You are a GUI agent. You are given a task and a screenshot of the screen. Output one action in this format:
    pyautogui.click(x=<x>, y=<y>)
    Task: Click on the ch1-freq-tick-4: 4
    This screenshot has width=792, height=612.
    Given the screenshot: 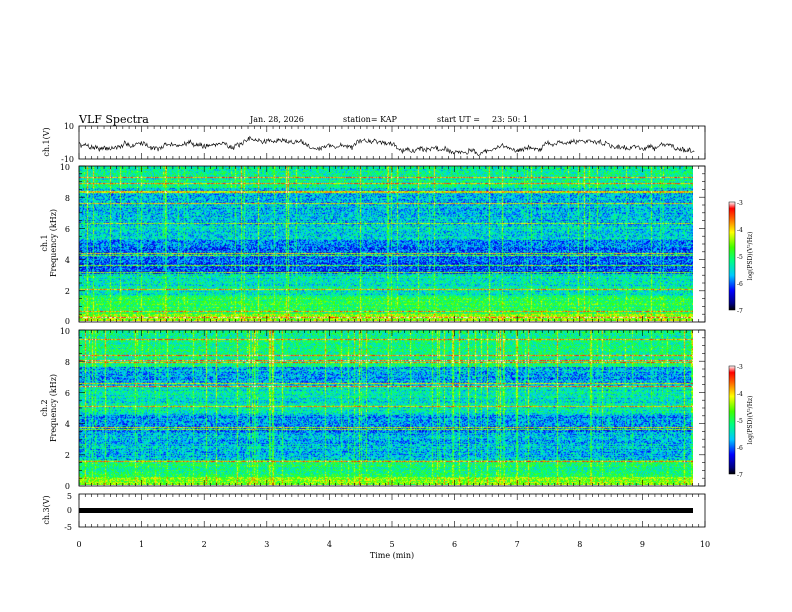 What is the action you would take?
    pyautogui.click(x=67, y=260)
    